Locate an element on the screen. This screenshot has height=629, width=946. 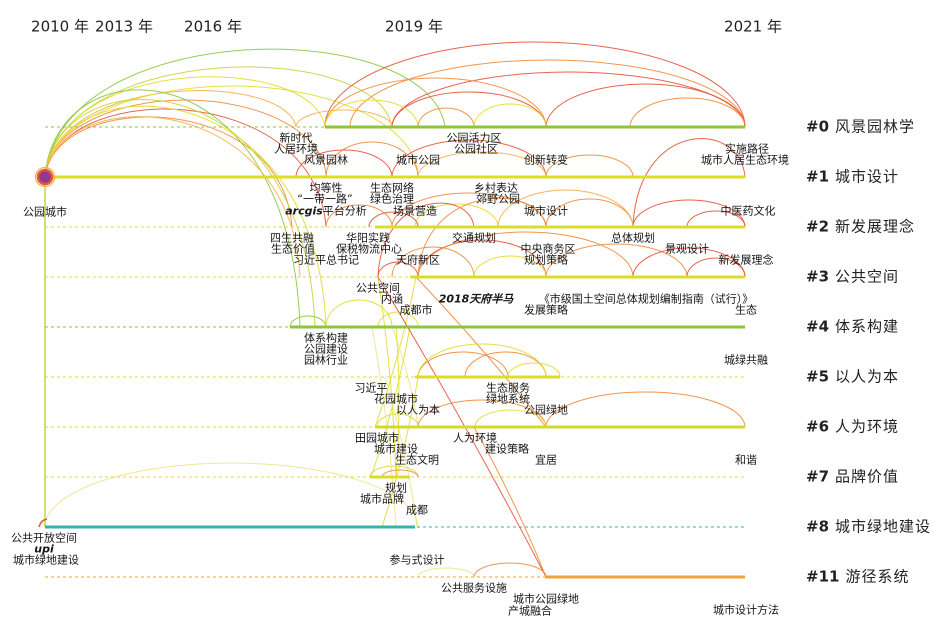
keyword-label: 生态网络 is located at coordinates (392, 188).